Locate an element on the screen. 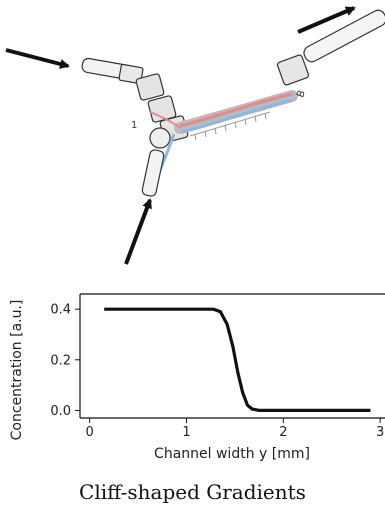 Image resolution: width=385 pixels, height=523 pixels. arrow-bottom is located at coordinates (138, 231).